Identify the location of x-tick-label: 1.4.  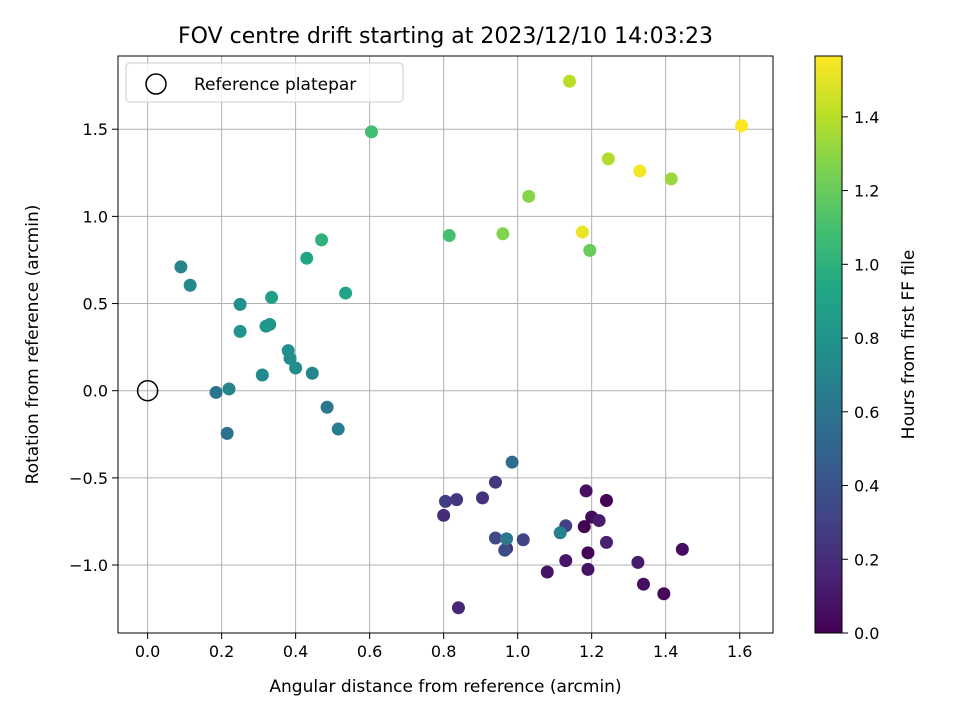
(665, 651).